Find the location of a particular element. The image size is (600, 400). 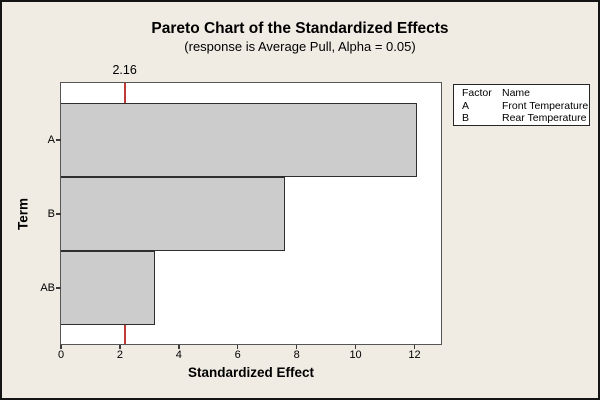

x-tick-label-2: 2 is located at coordinates (119, 355).